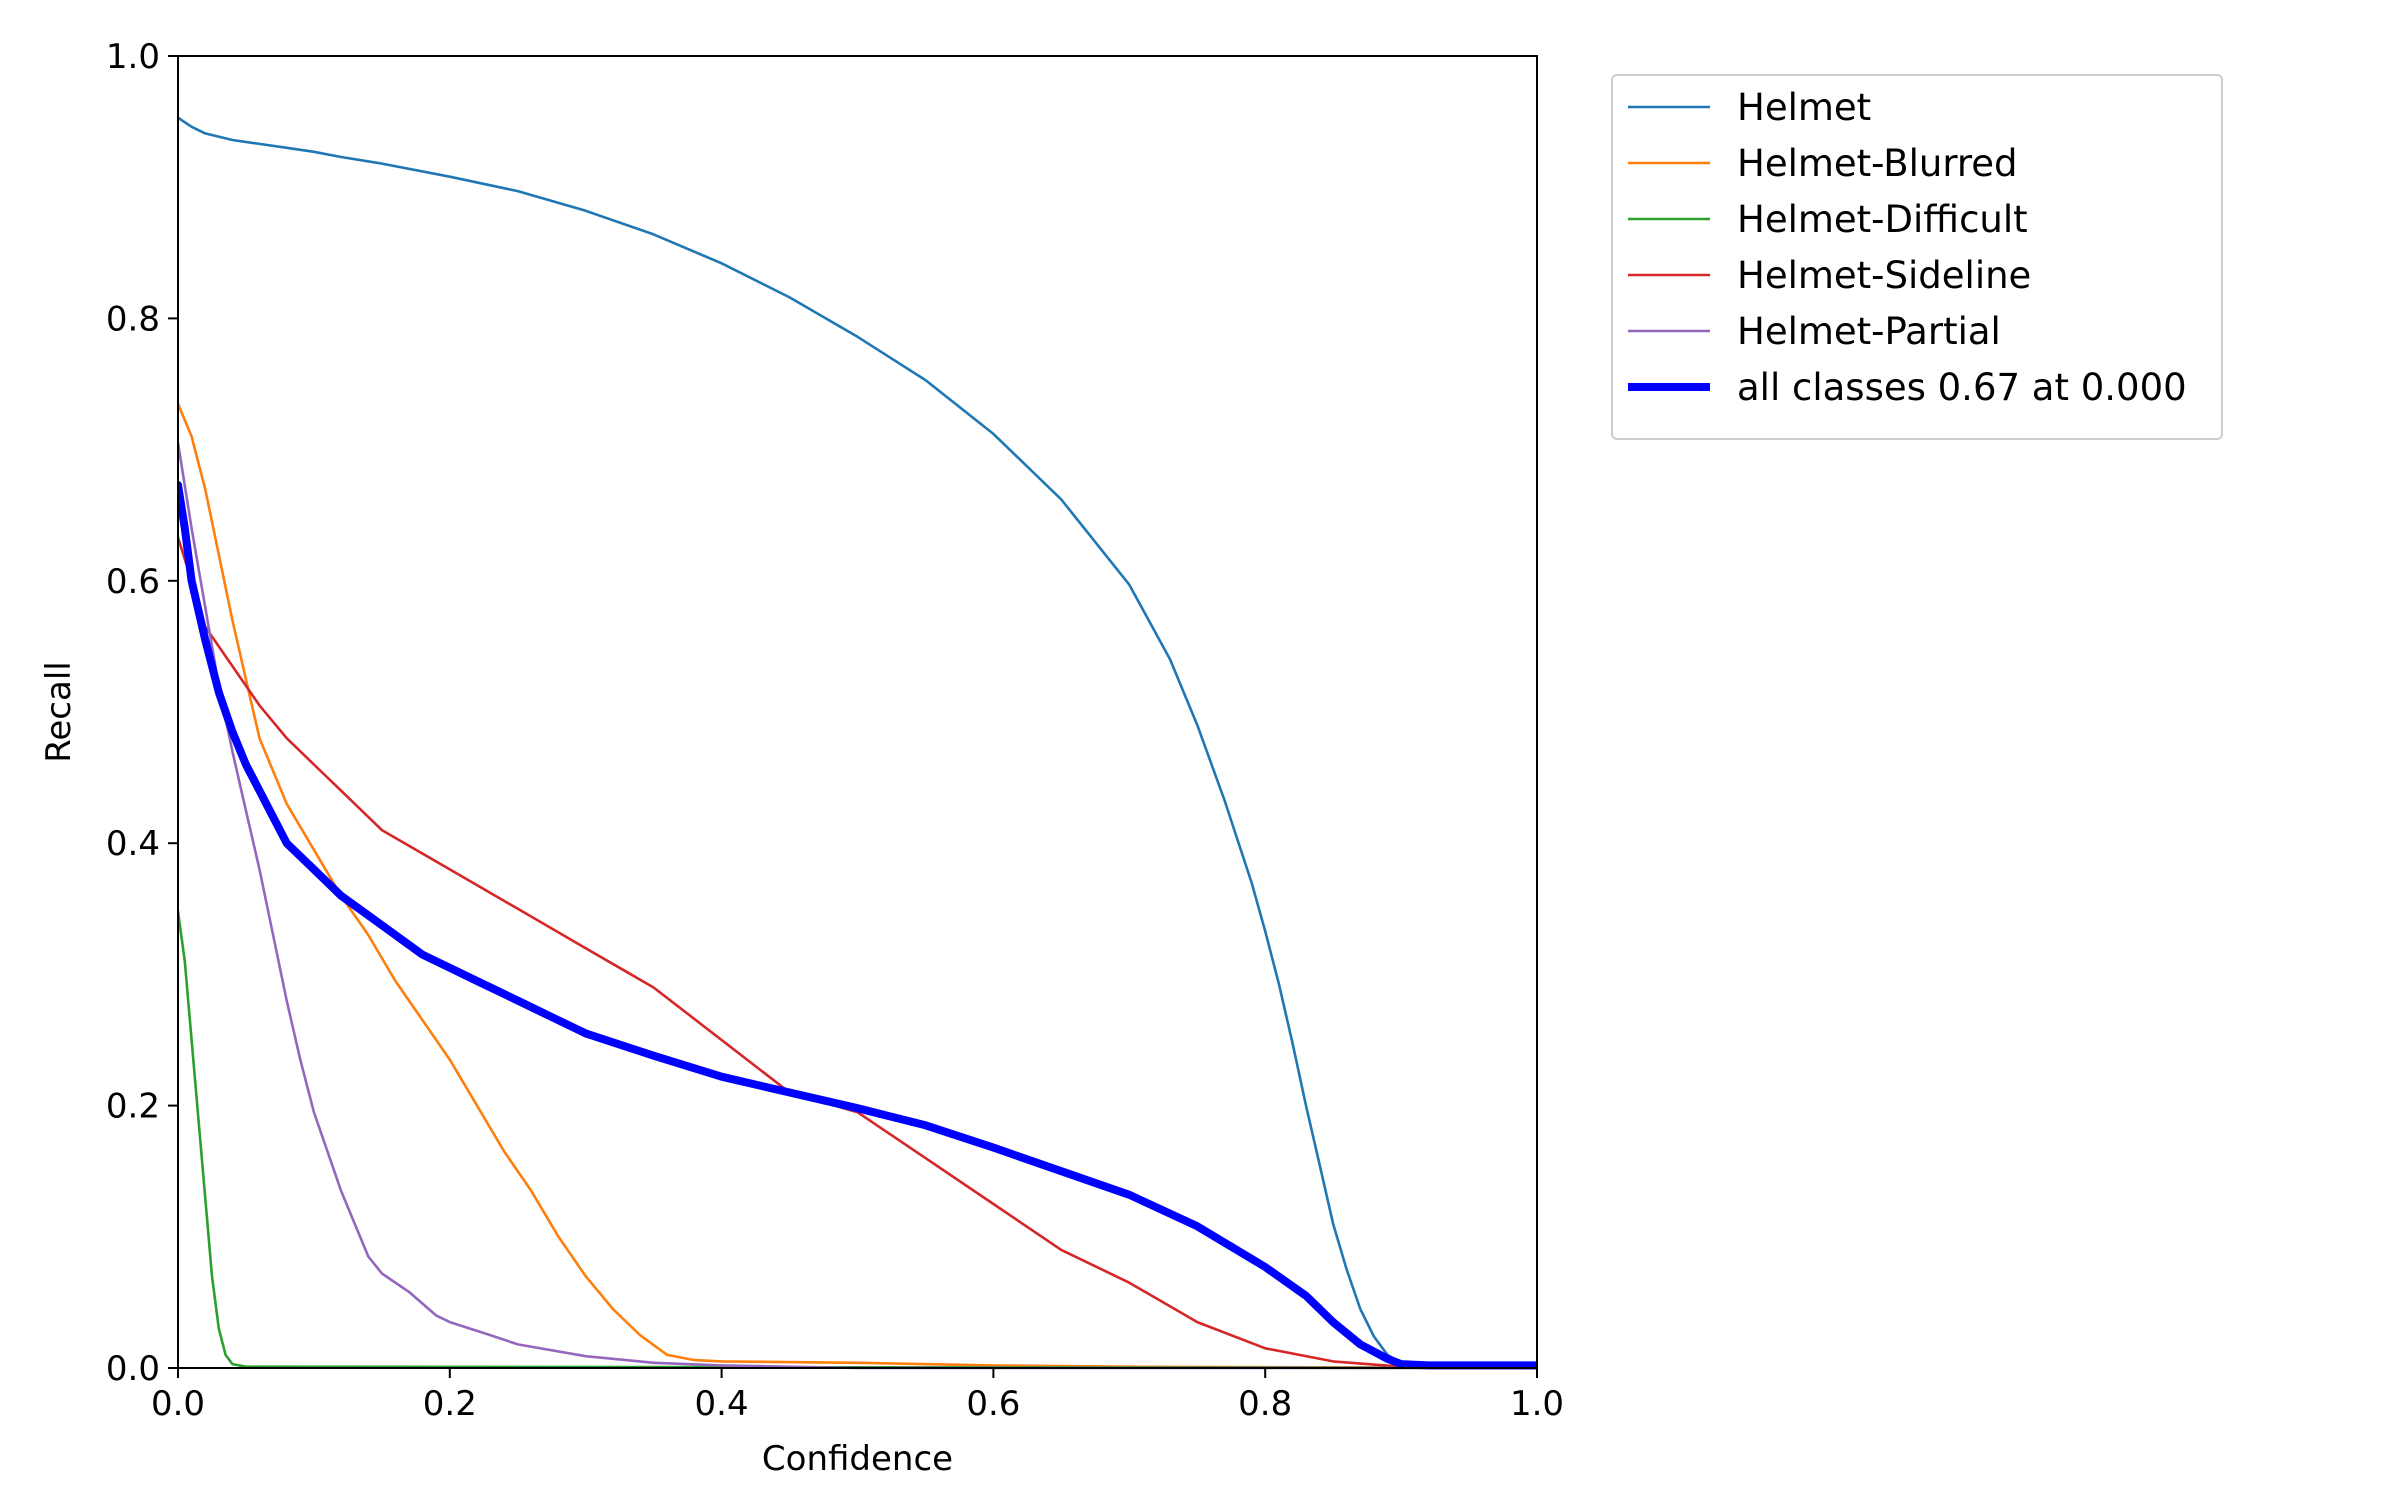  What do you see at coordinates (993, 1404) in the screenshot?
I see `x-tick-label: 0.6` at bounding box center [993, 1404].